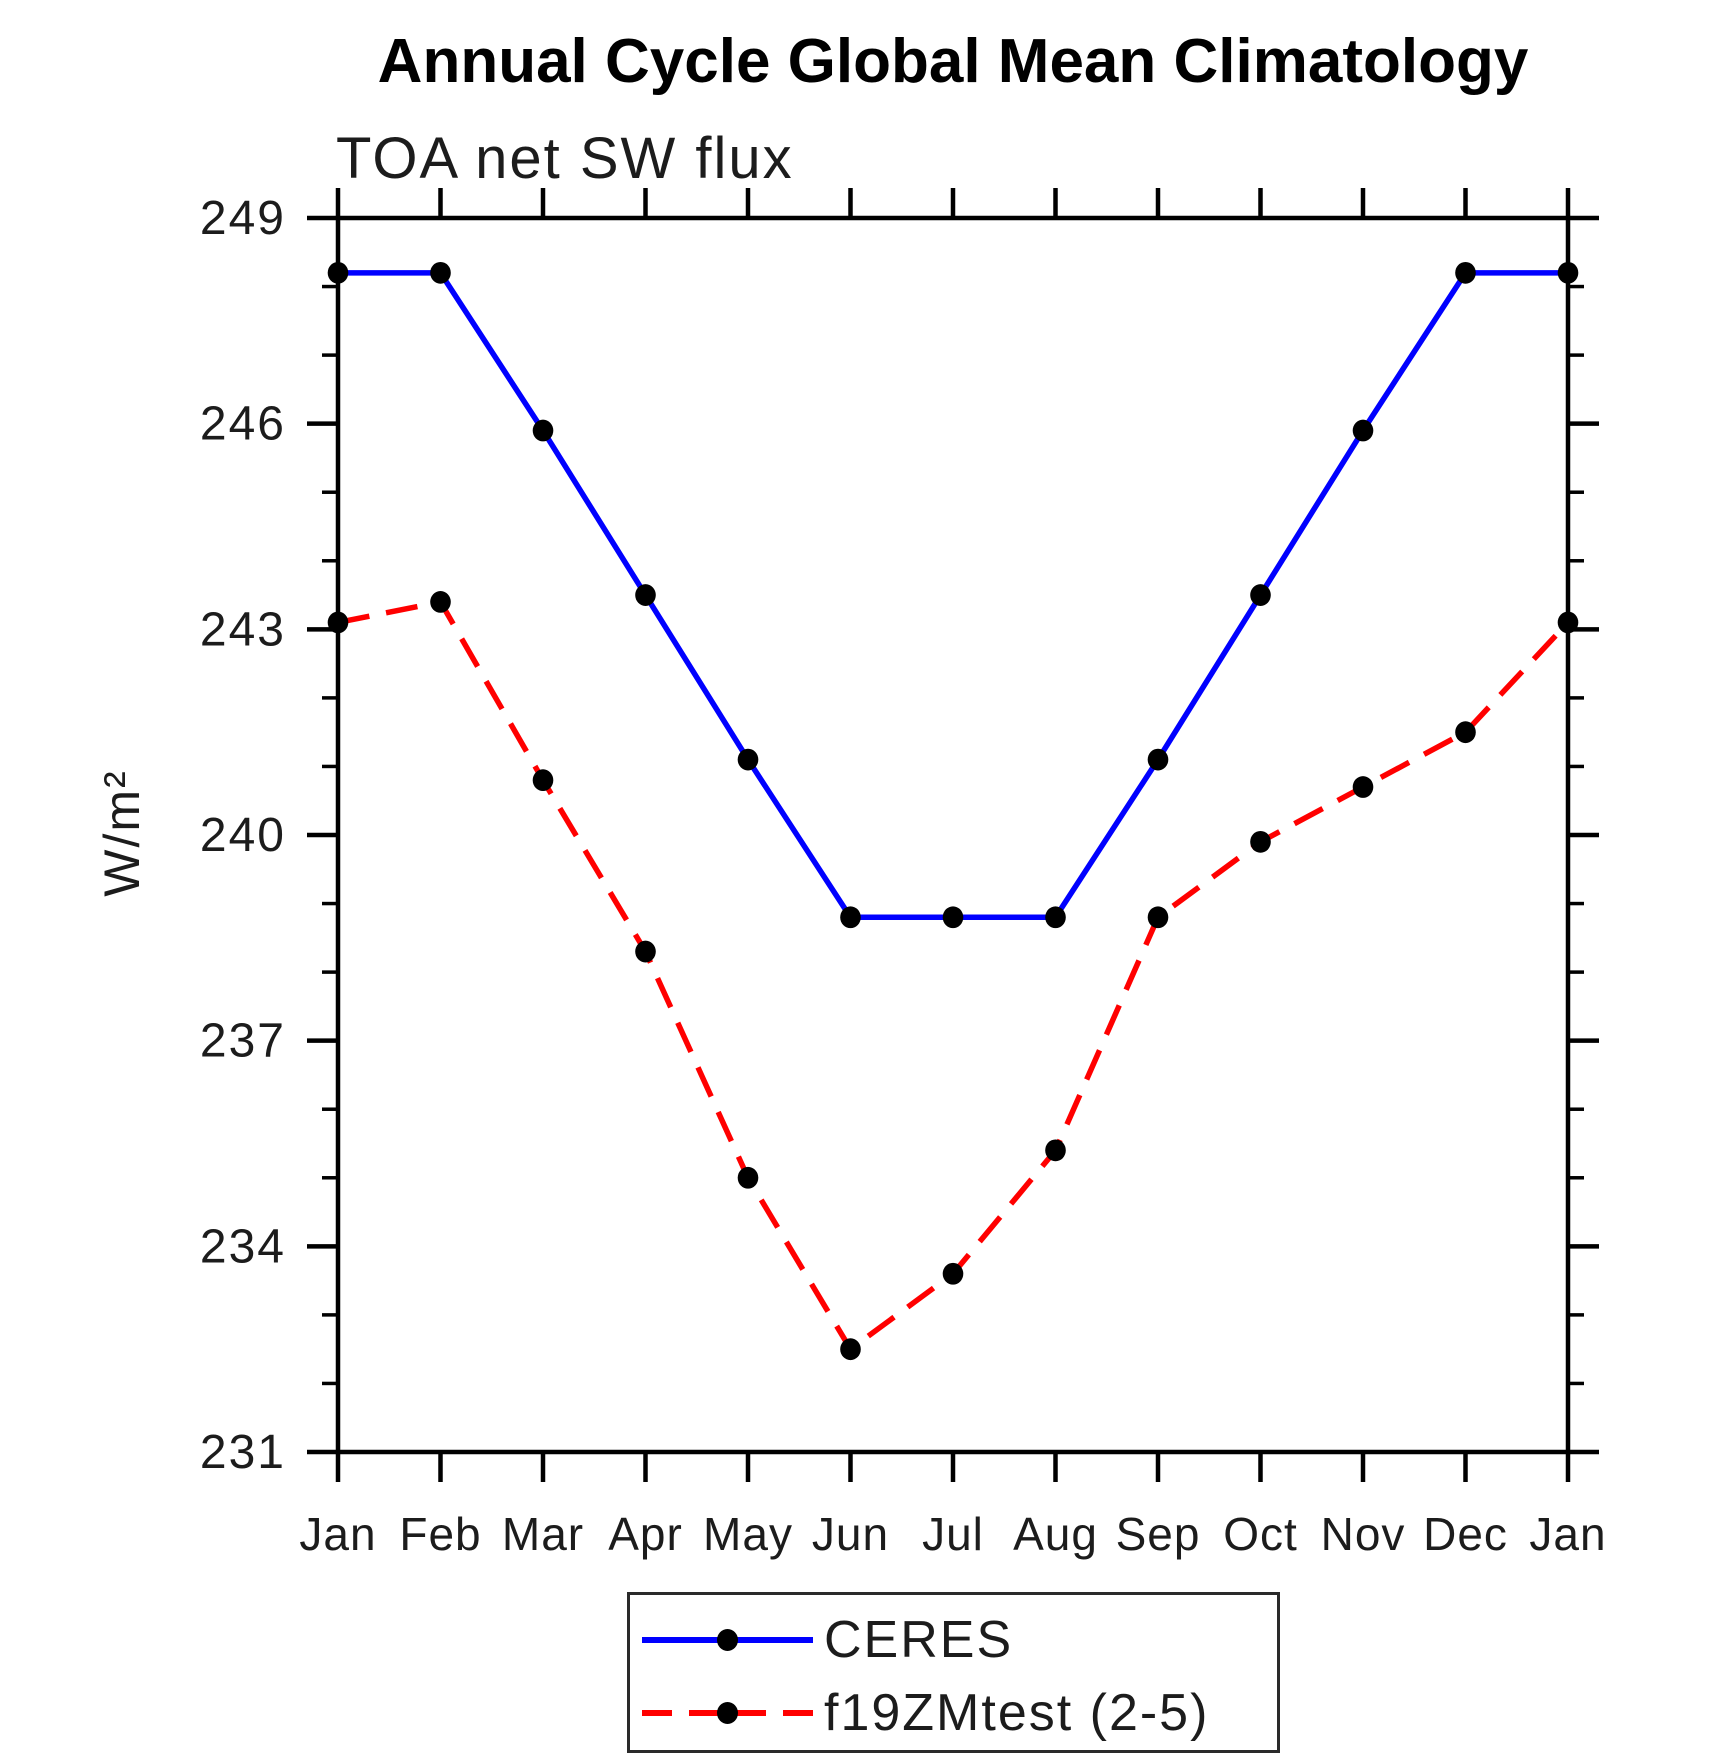  What do you see at coordinates (748, 1534) in the screenshot?
I see `x-tick-label: May` at bounding box center [748, 1534].